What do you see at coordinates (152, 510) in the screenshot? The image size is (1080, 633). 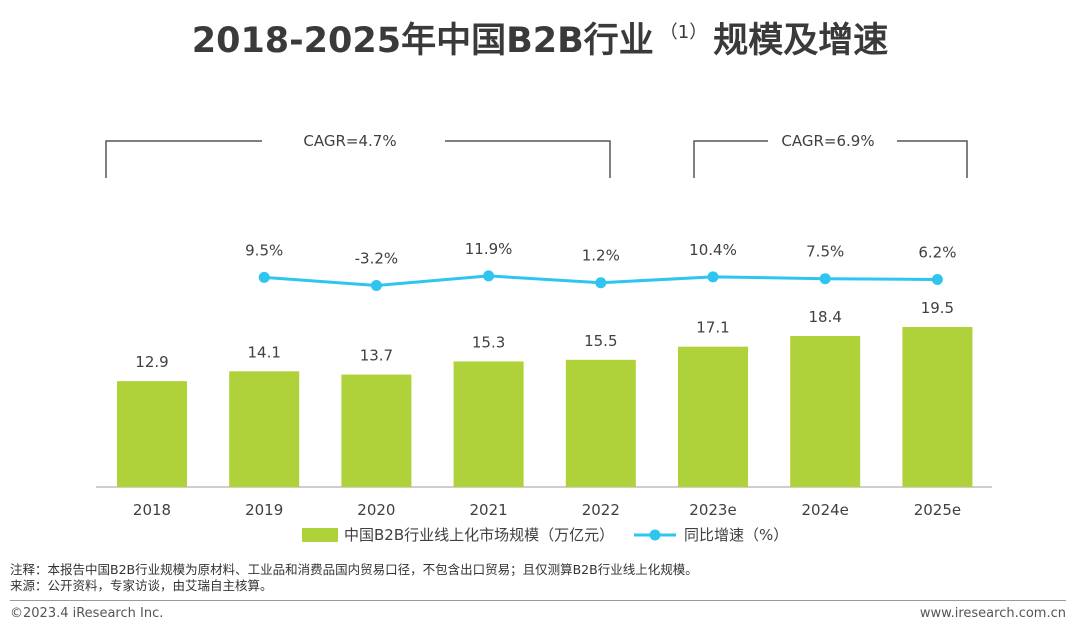 I see `x-tick-label: 2018` at bounding box center [152, 510].